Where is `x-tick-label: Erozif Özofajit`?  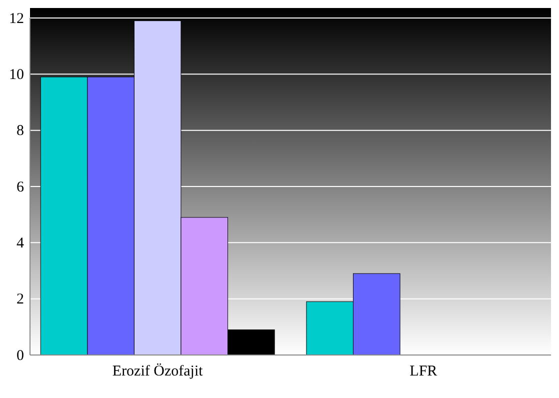
x-tick-label: Erozif Özofajit is located at coordinates (158, 371).